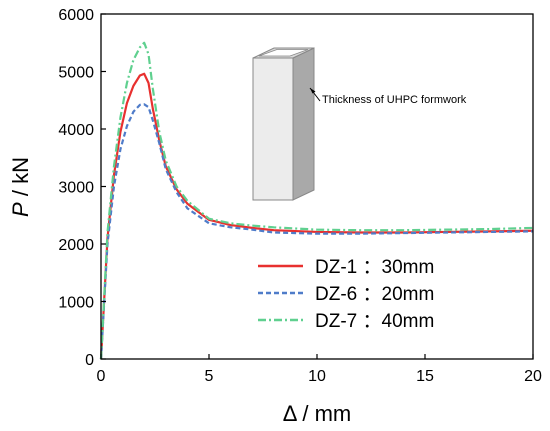  Describe the element at coordinates (303, 124) in the screenshot. I see `column-side-face` at that location.